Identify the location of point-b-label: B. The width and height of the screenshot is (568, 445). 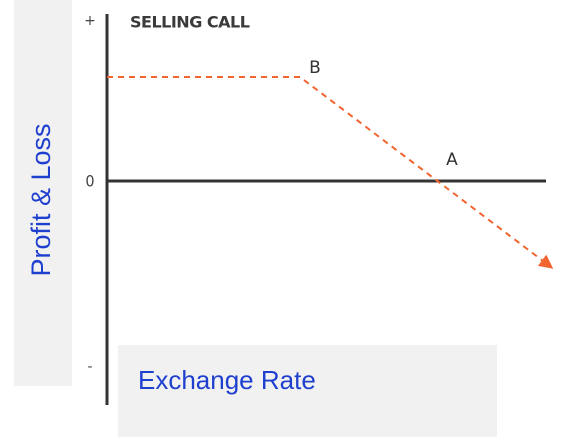
(315, 68).